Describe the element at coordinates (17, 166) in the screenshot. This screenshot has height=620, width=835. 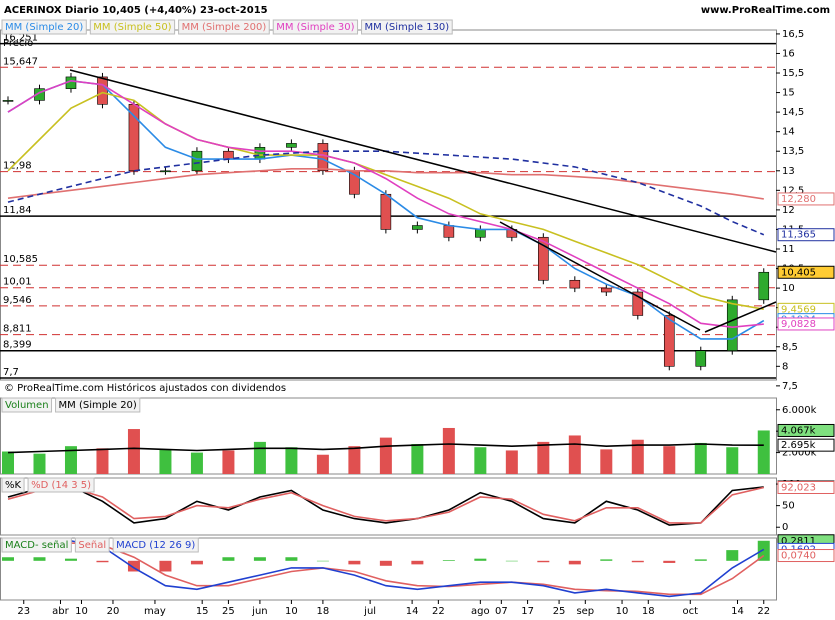
I see `level-label: 12,98` at that location.